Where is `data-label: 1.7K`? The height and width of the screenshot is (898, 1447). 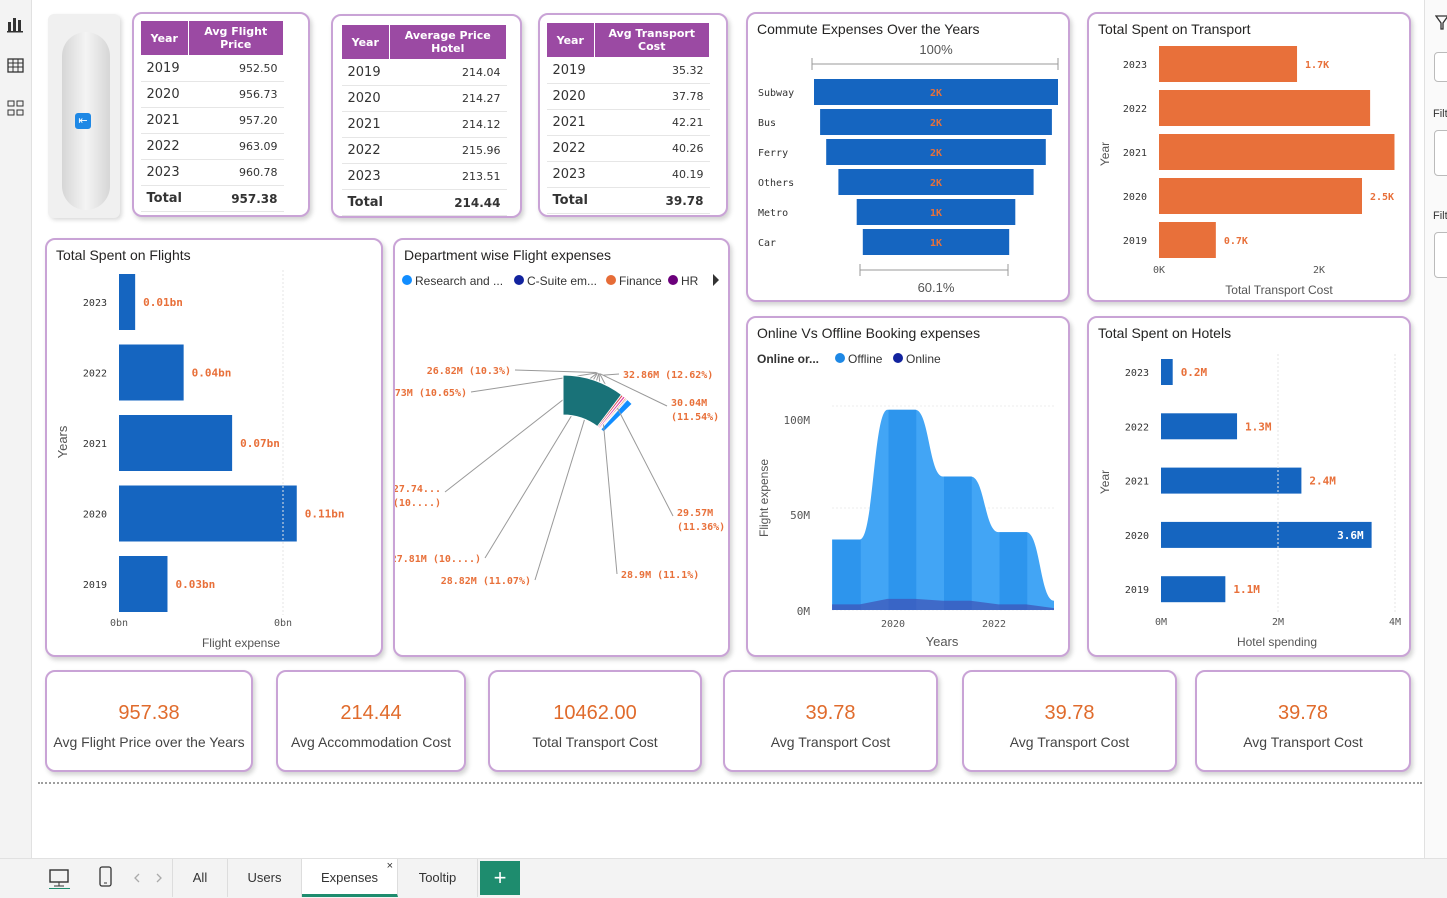 data-label: 1.7K is located at coordinates (1317, 65).